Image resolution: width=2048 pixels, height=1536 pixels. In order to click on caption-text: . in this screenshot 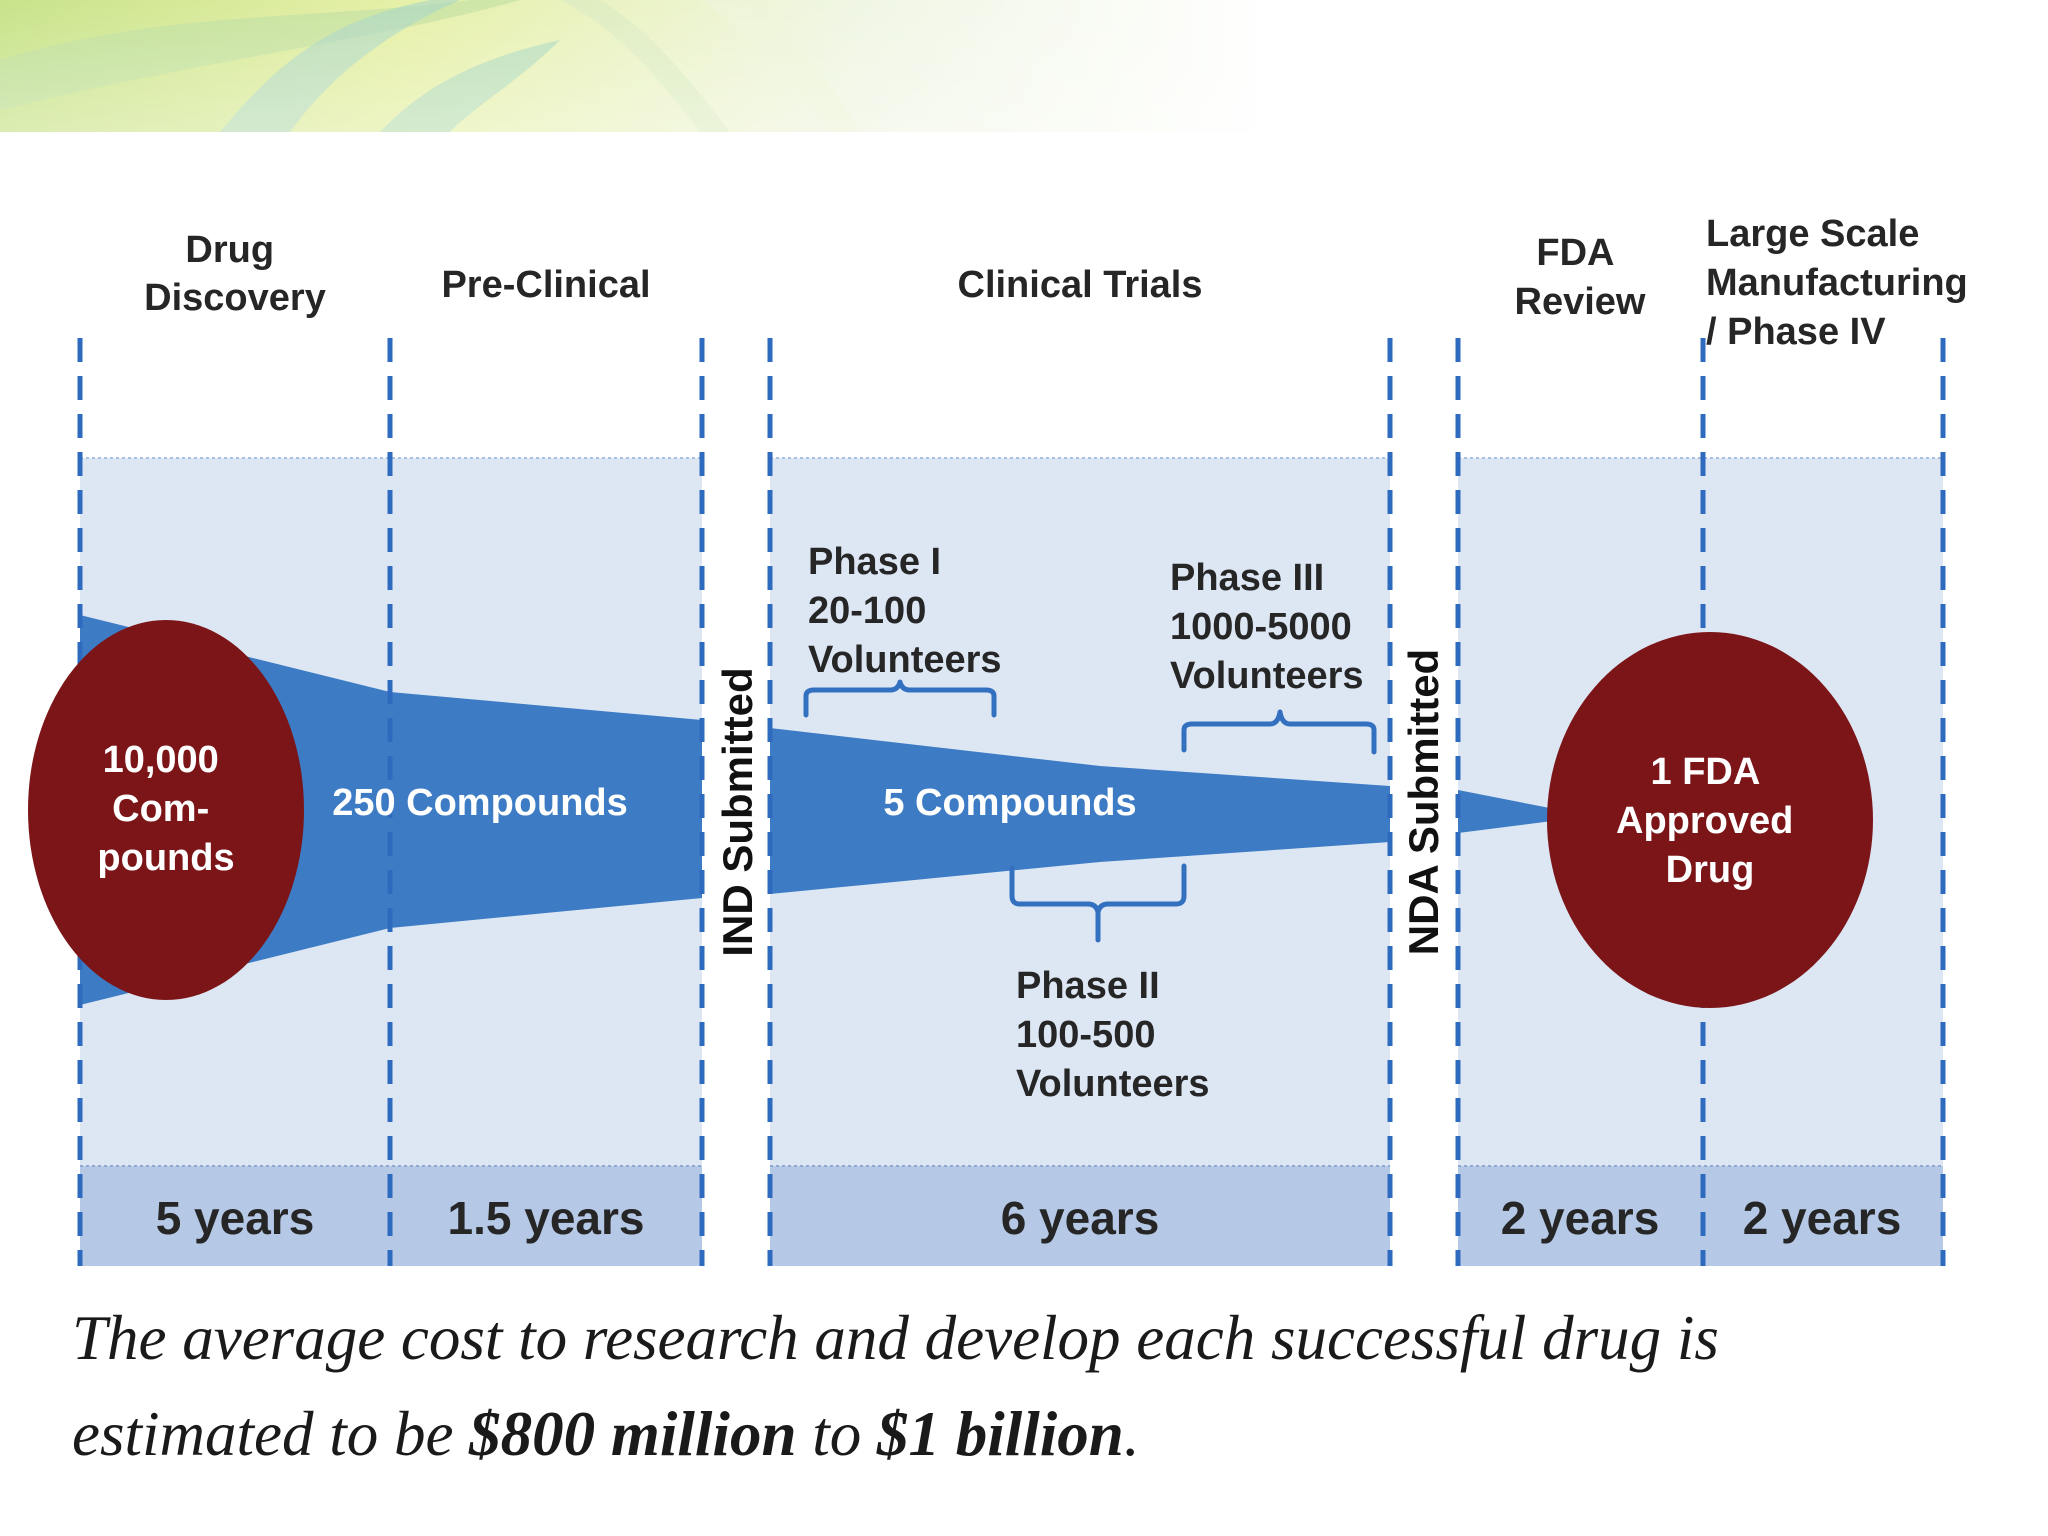, I will do `click(1131, 1434)`.